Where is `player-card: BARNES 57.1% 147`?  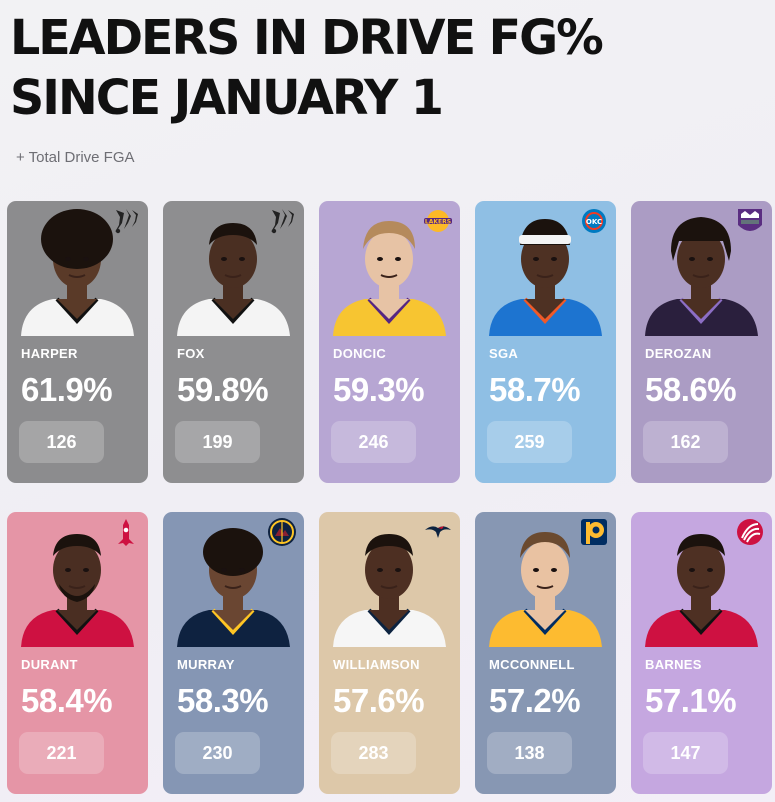
player-card: BARNES 57.1% 147 is located at coordinates (701, 653).